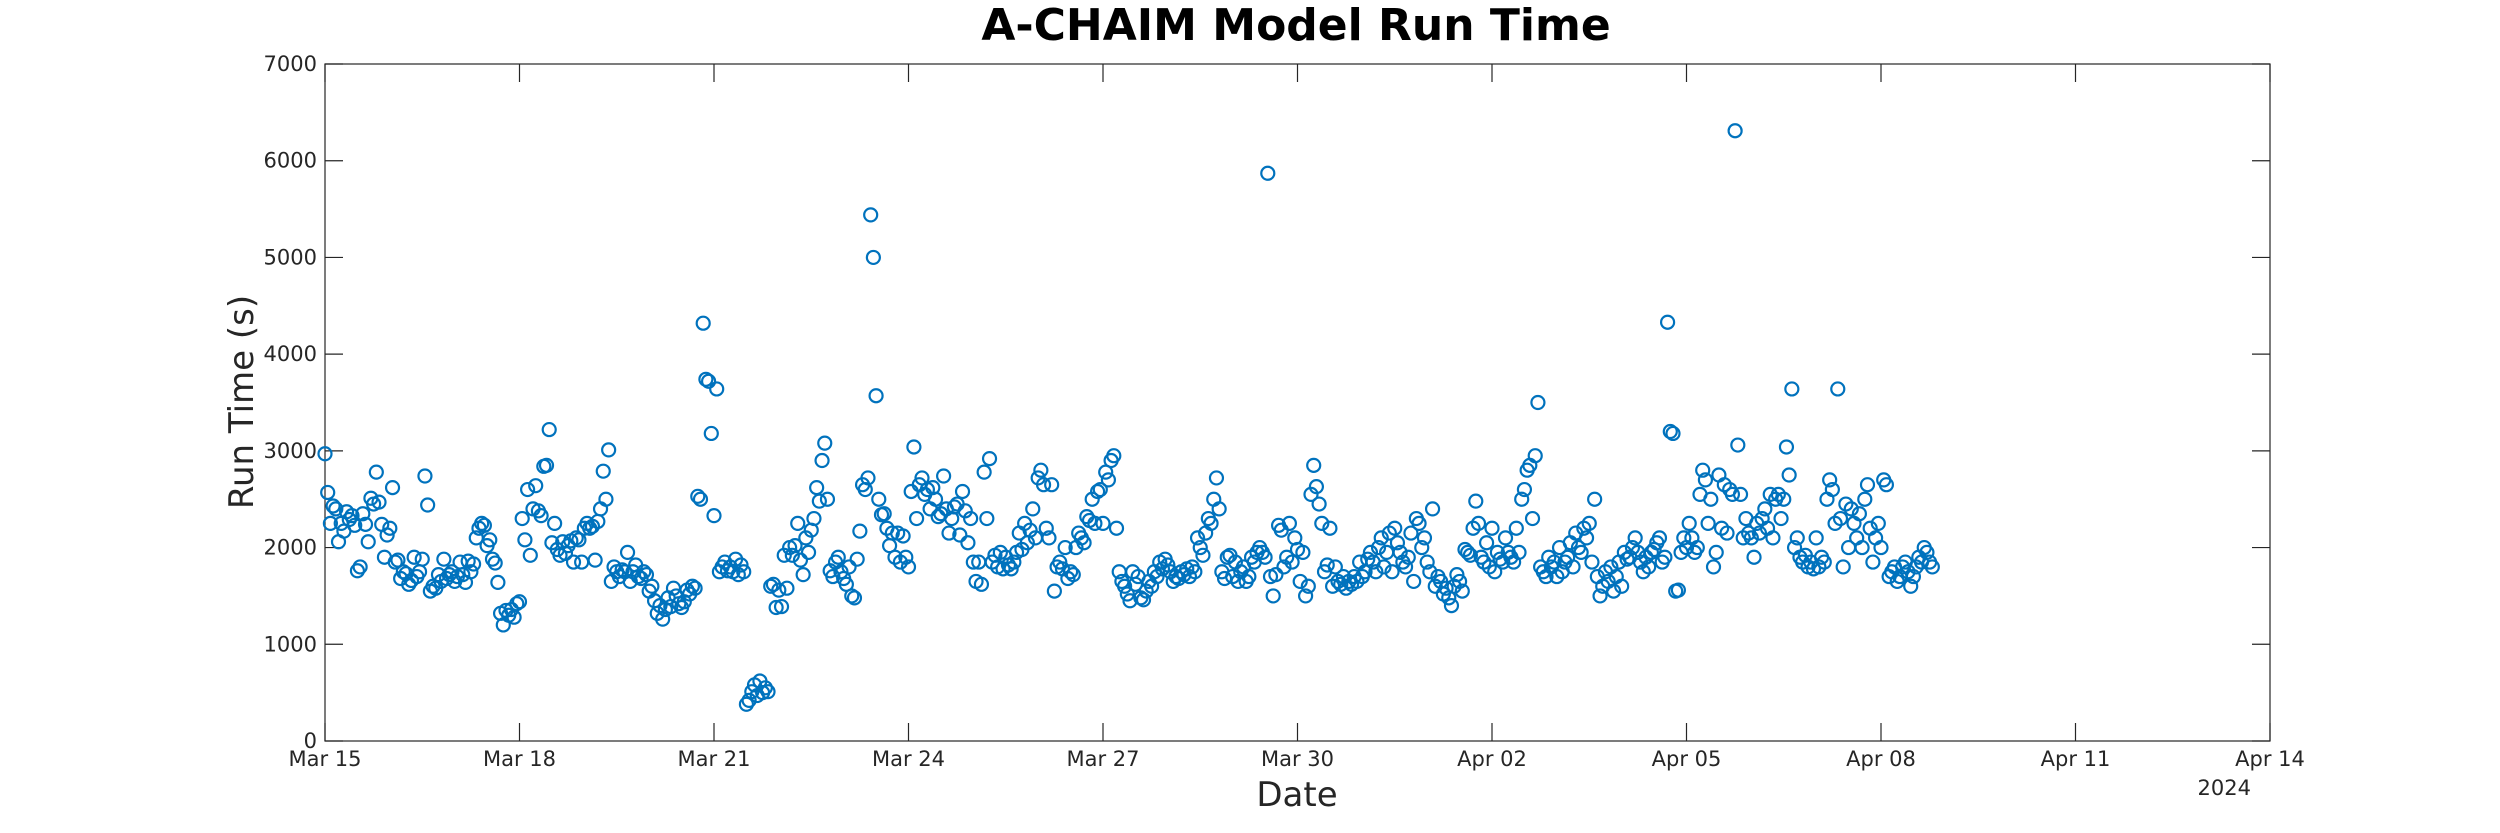  I want to click on y-tick-label: 4000, so click(290, 354).